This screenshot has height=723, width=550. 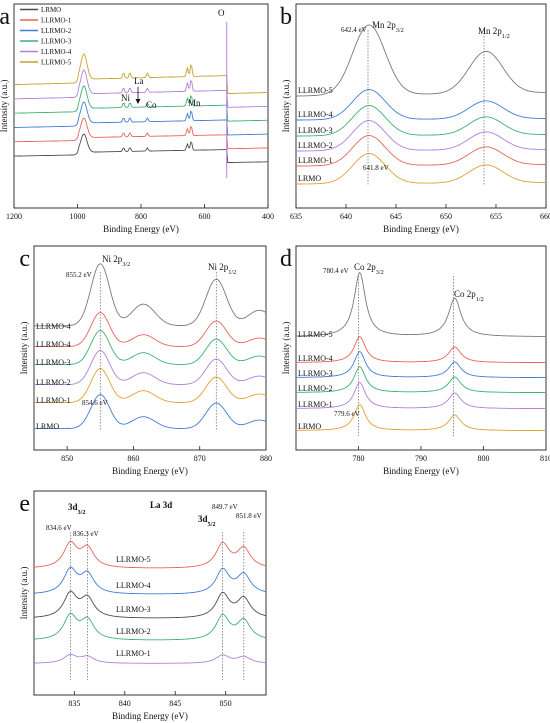 I want to click on value-label-d: 780.4 eV, so click(x=336, y=271).